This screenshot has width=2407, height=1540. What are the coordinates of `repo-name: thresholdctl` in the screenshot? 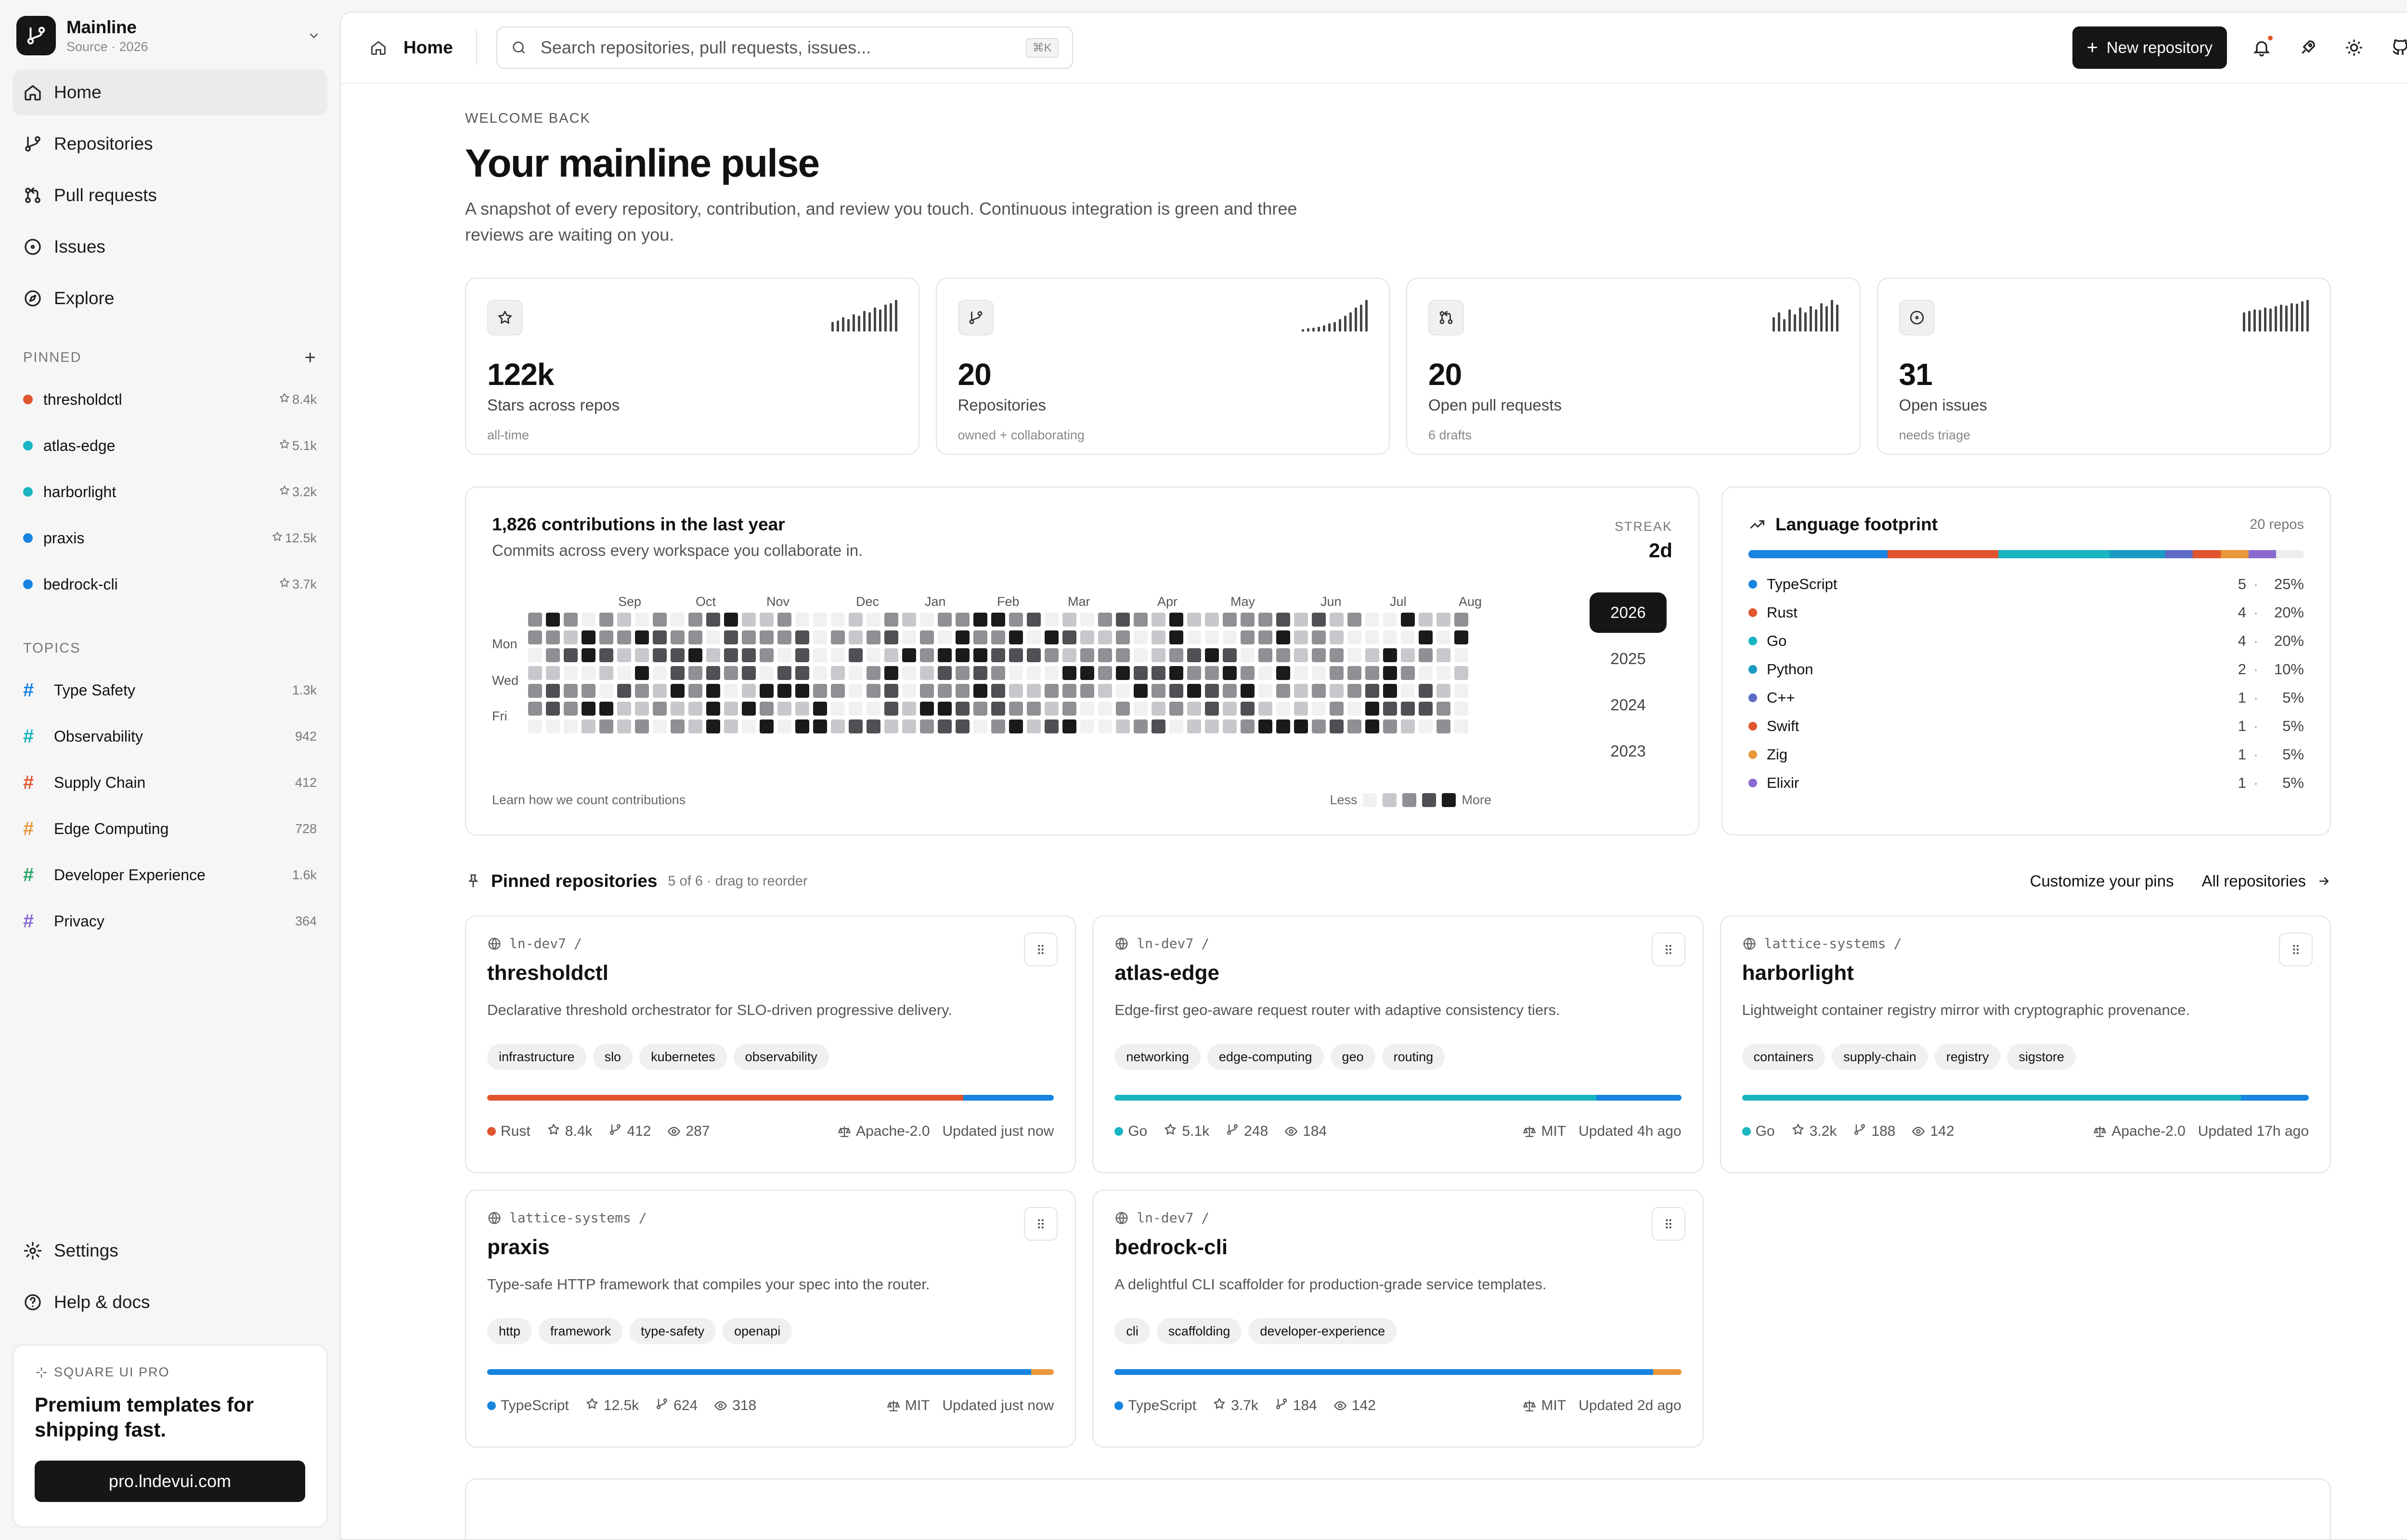 It's located at (547, 973).